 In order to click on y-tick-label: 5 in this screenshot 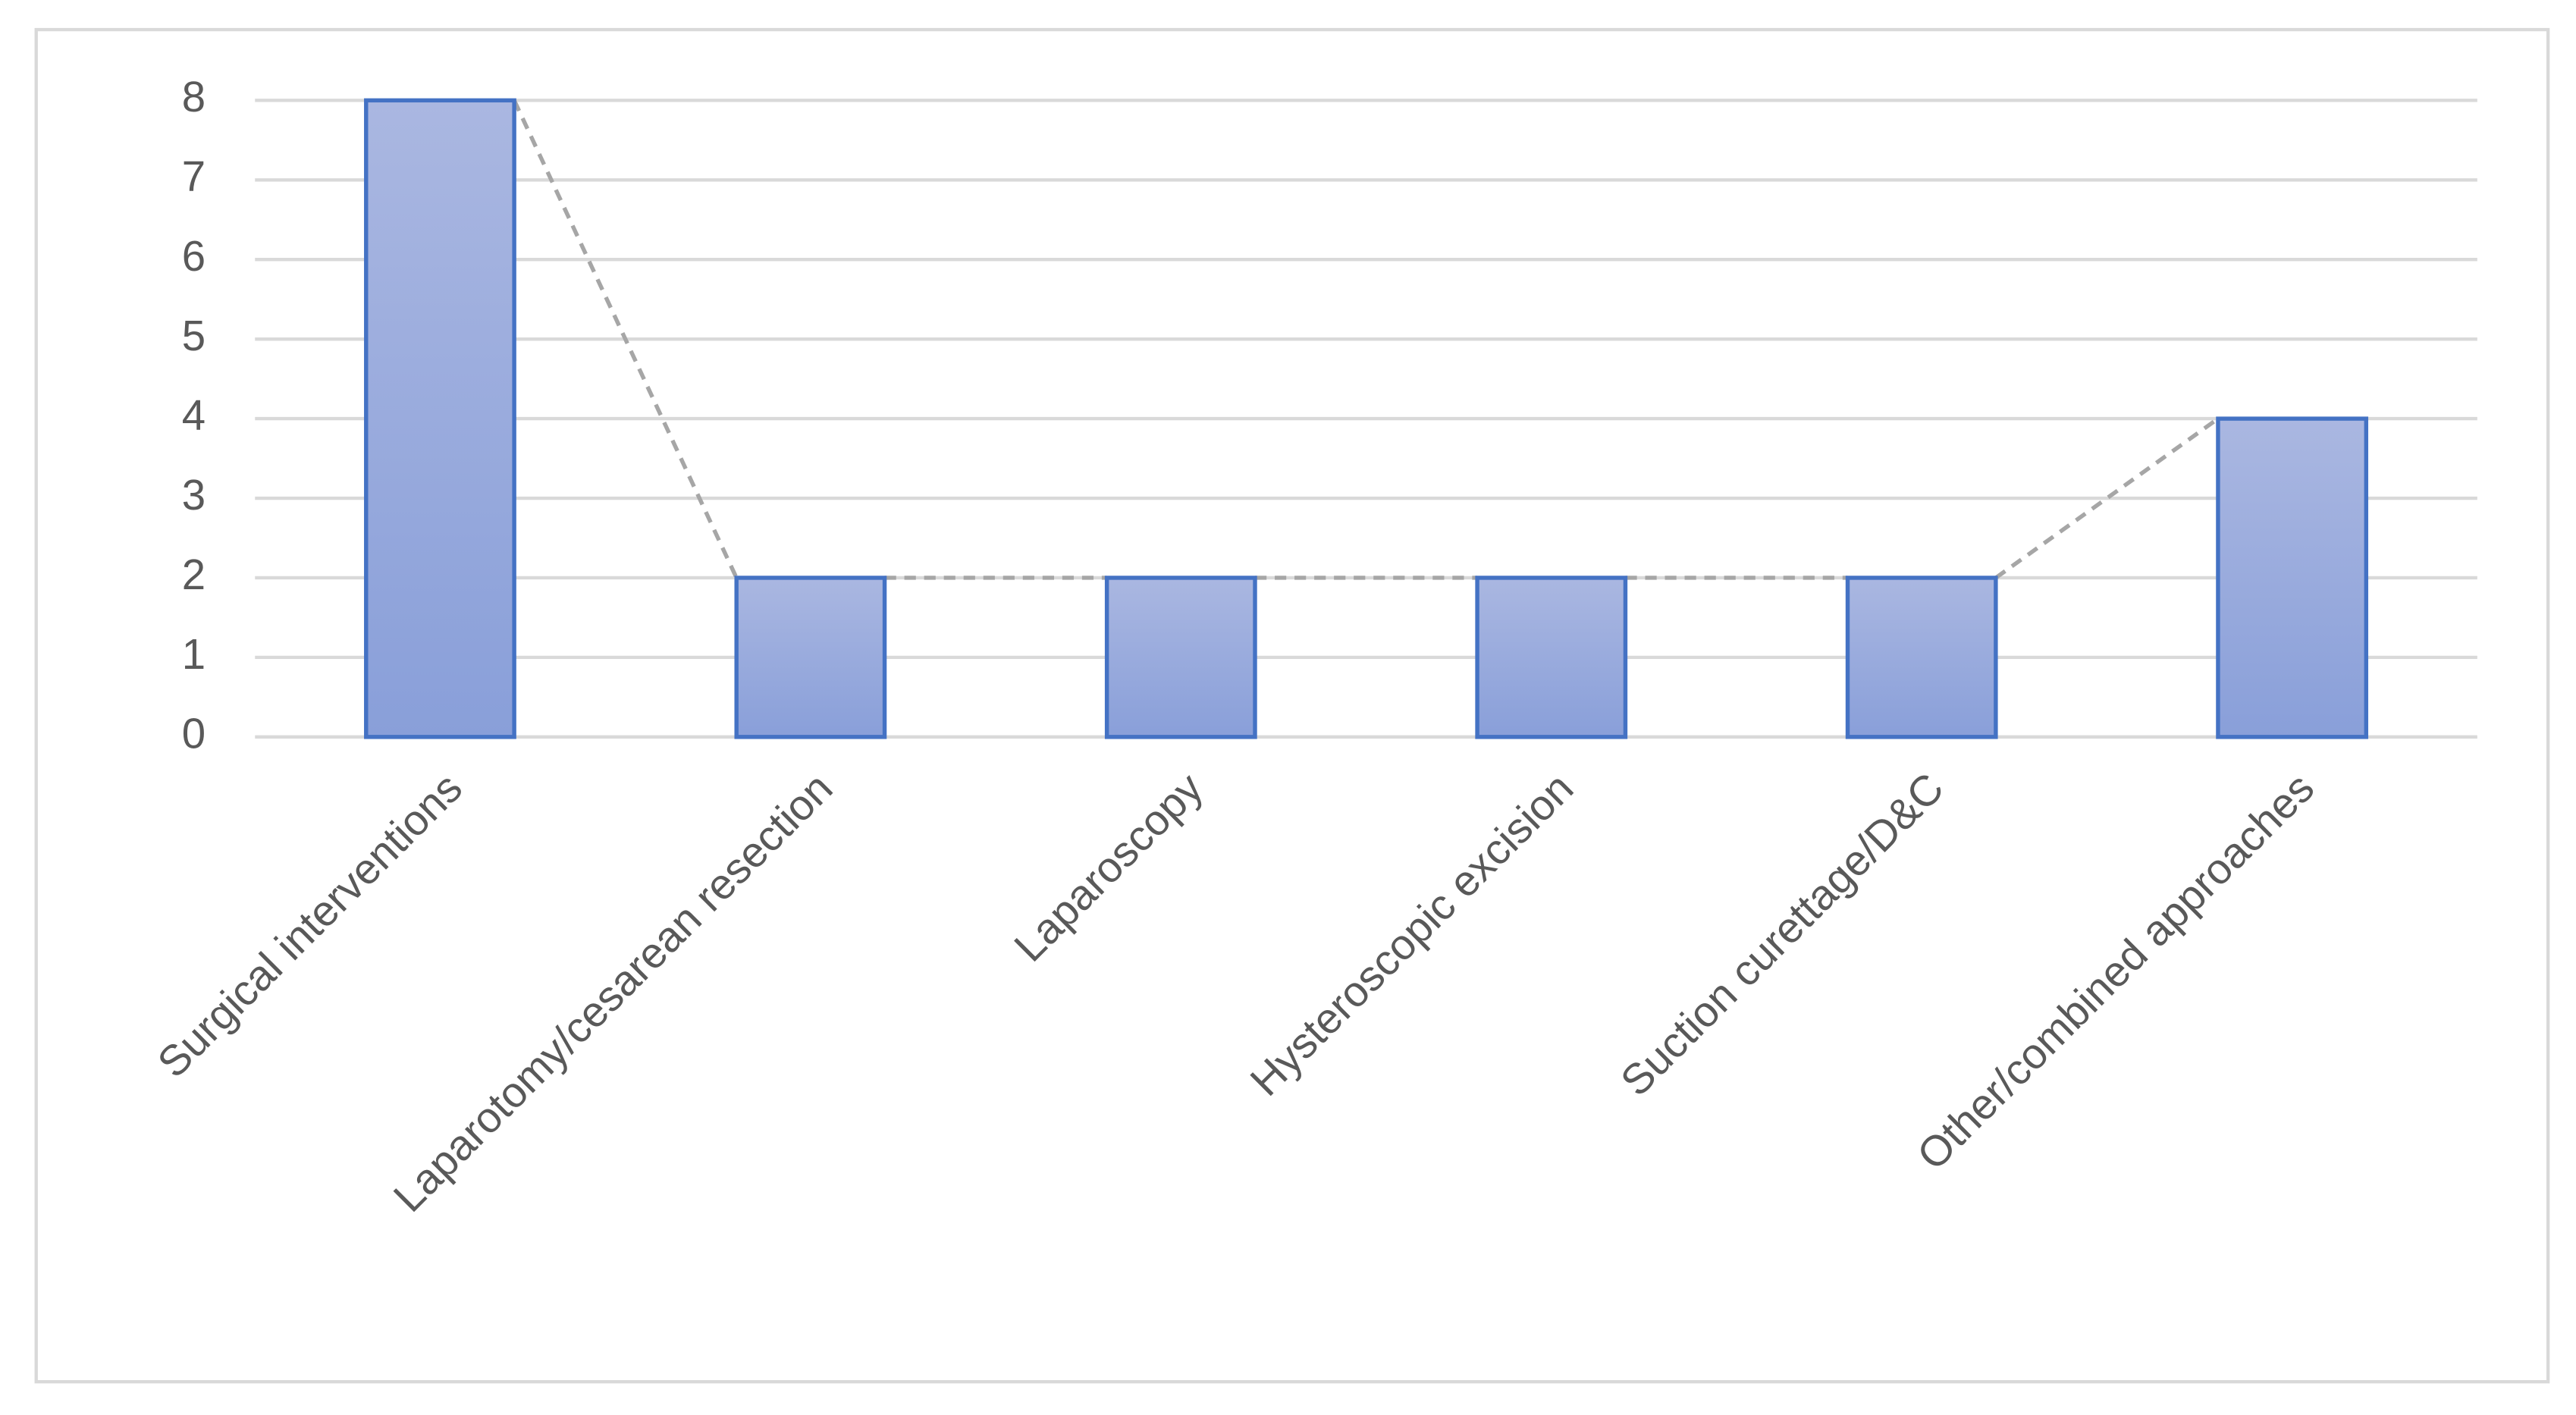, I will do `click(194, 335)`.